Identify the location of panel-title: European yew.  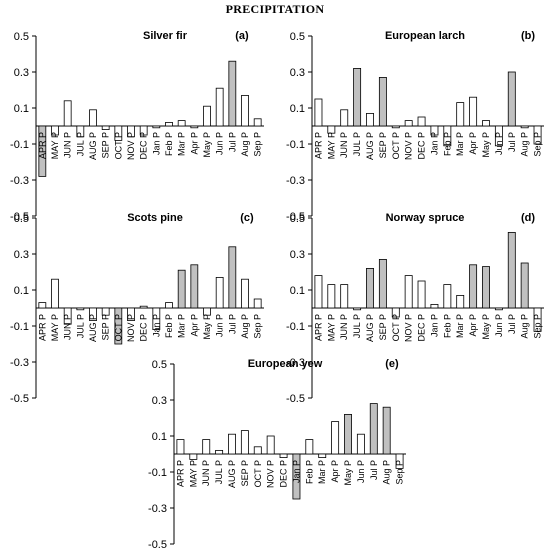
(285, 364).